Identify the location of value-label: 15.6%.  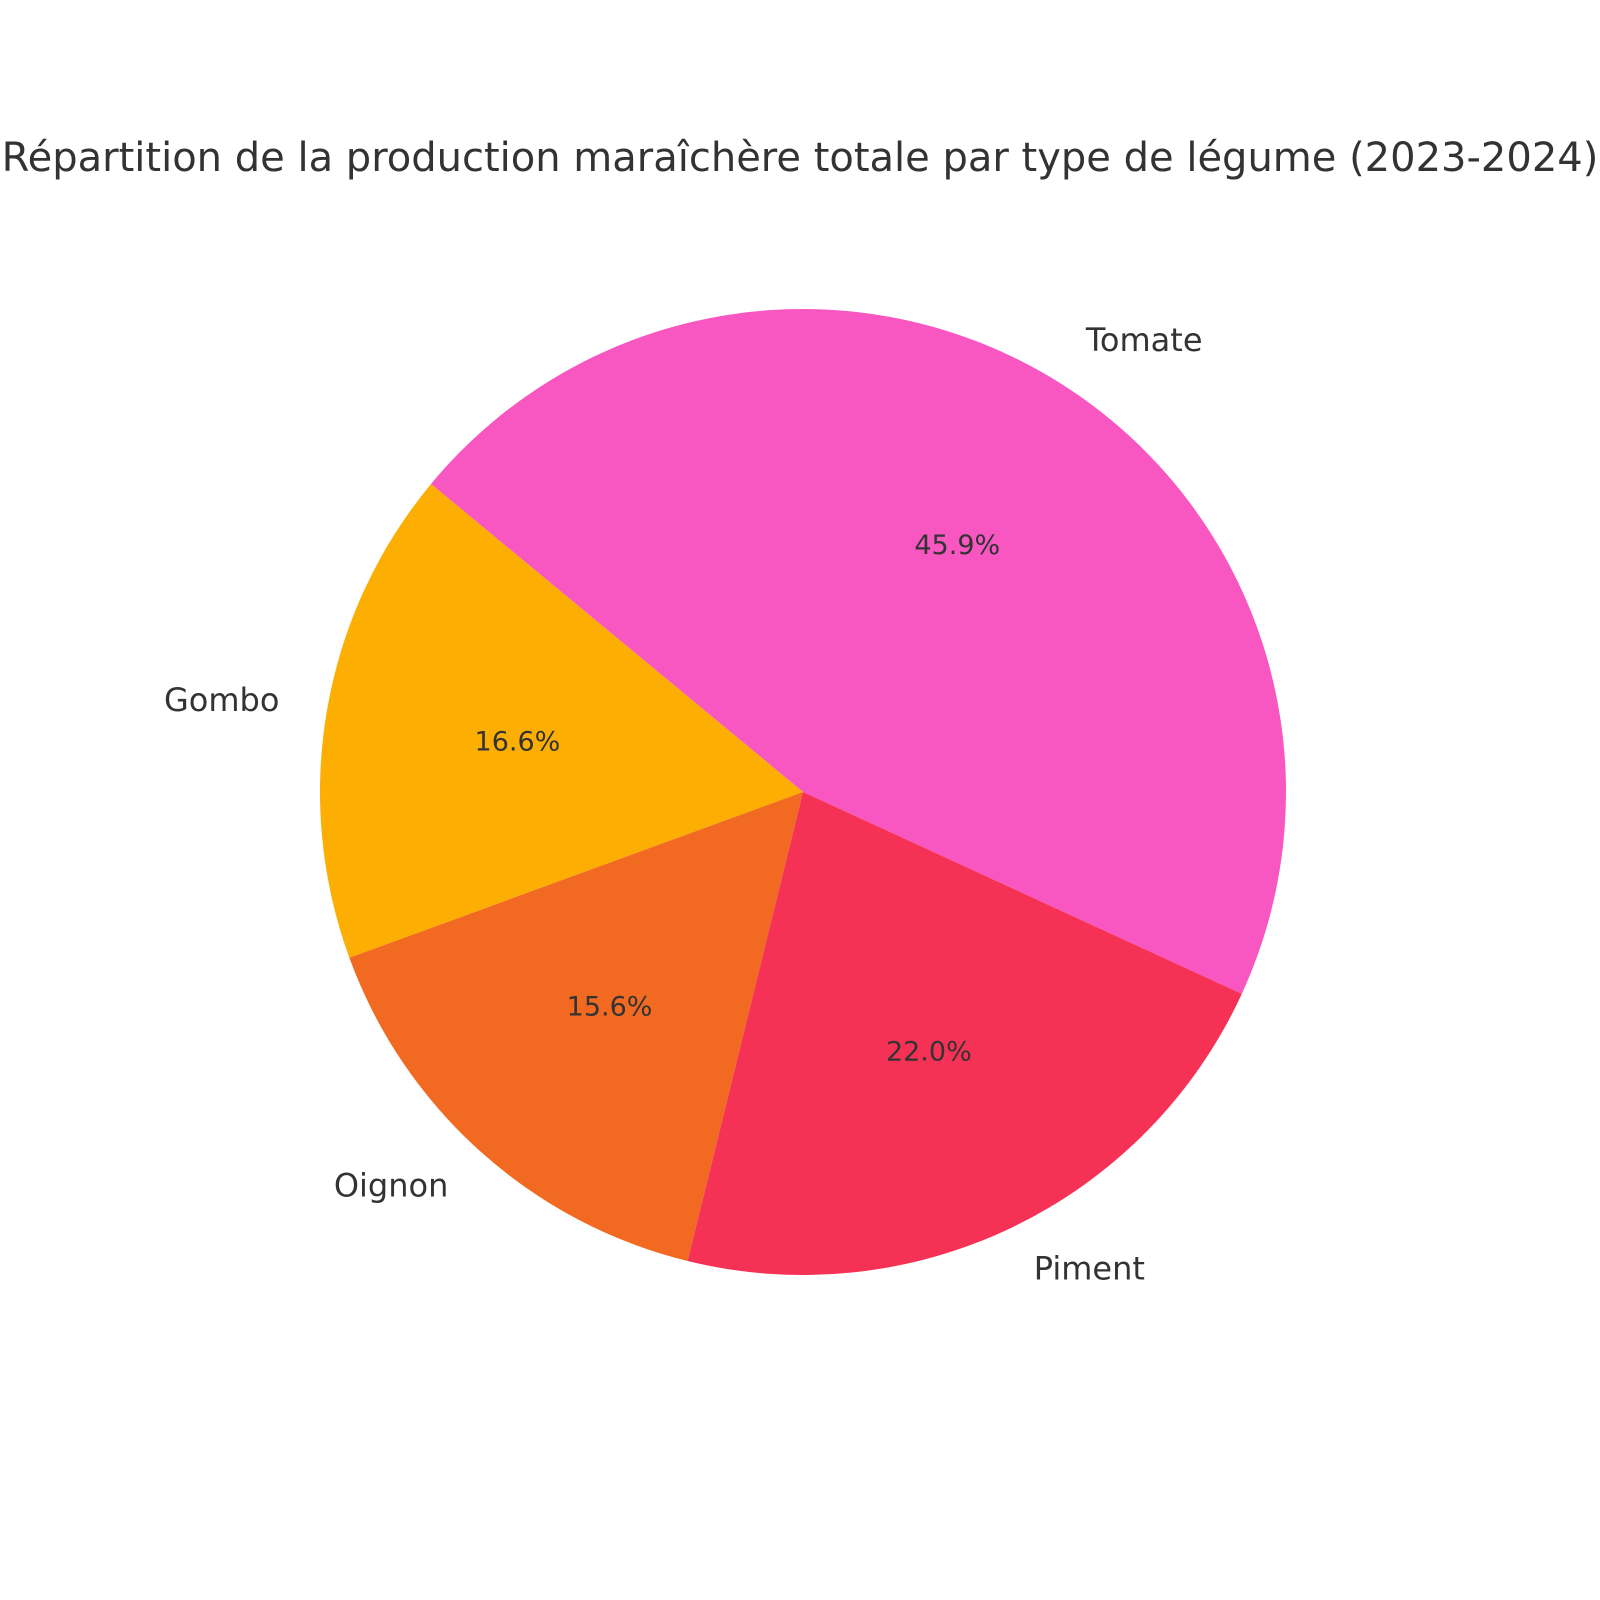
(610, 1006).